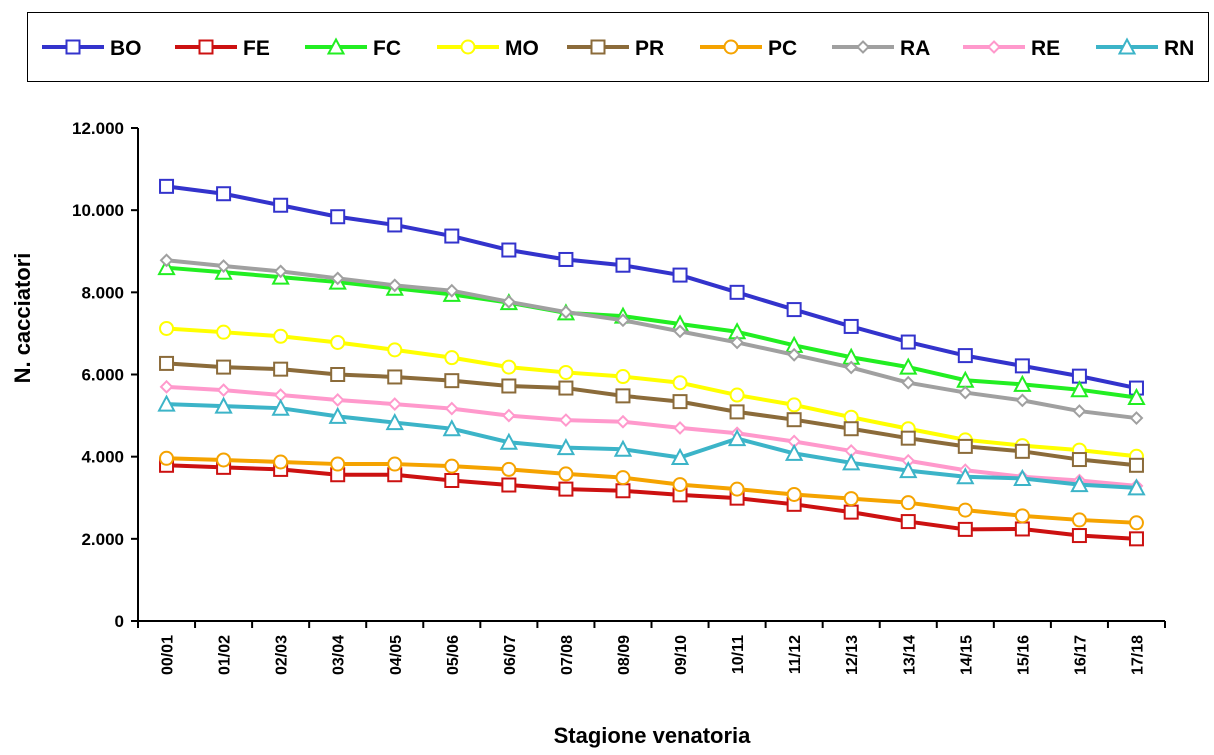  What do you see at coordinates (453, 655) in the screenshot?
I see `x-tick-label: 05/06` at bounding box center [453, 655].